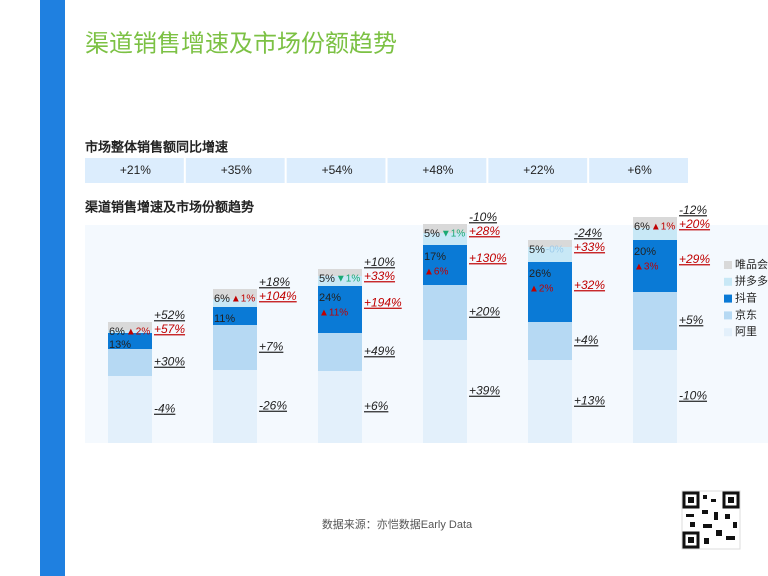  What do you see at coordinates (711, 520) in the screenshot?
I see `qr-code` at bounding box center [711, 520].